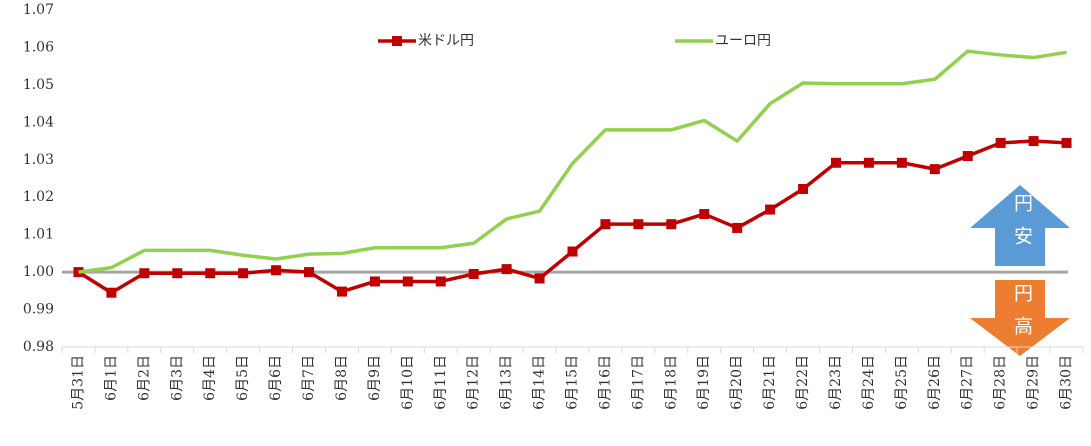 The image size is (1091, 446). I want to click on x-tick-label: 6月8日, so click(342, 378).